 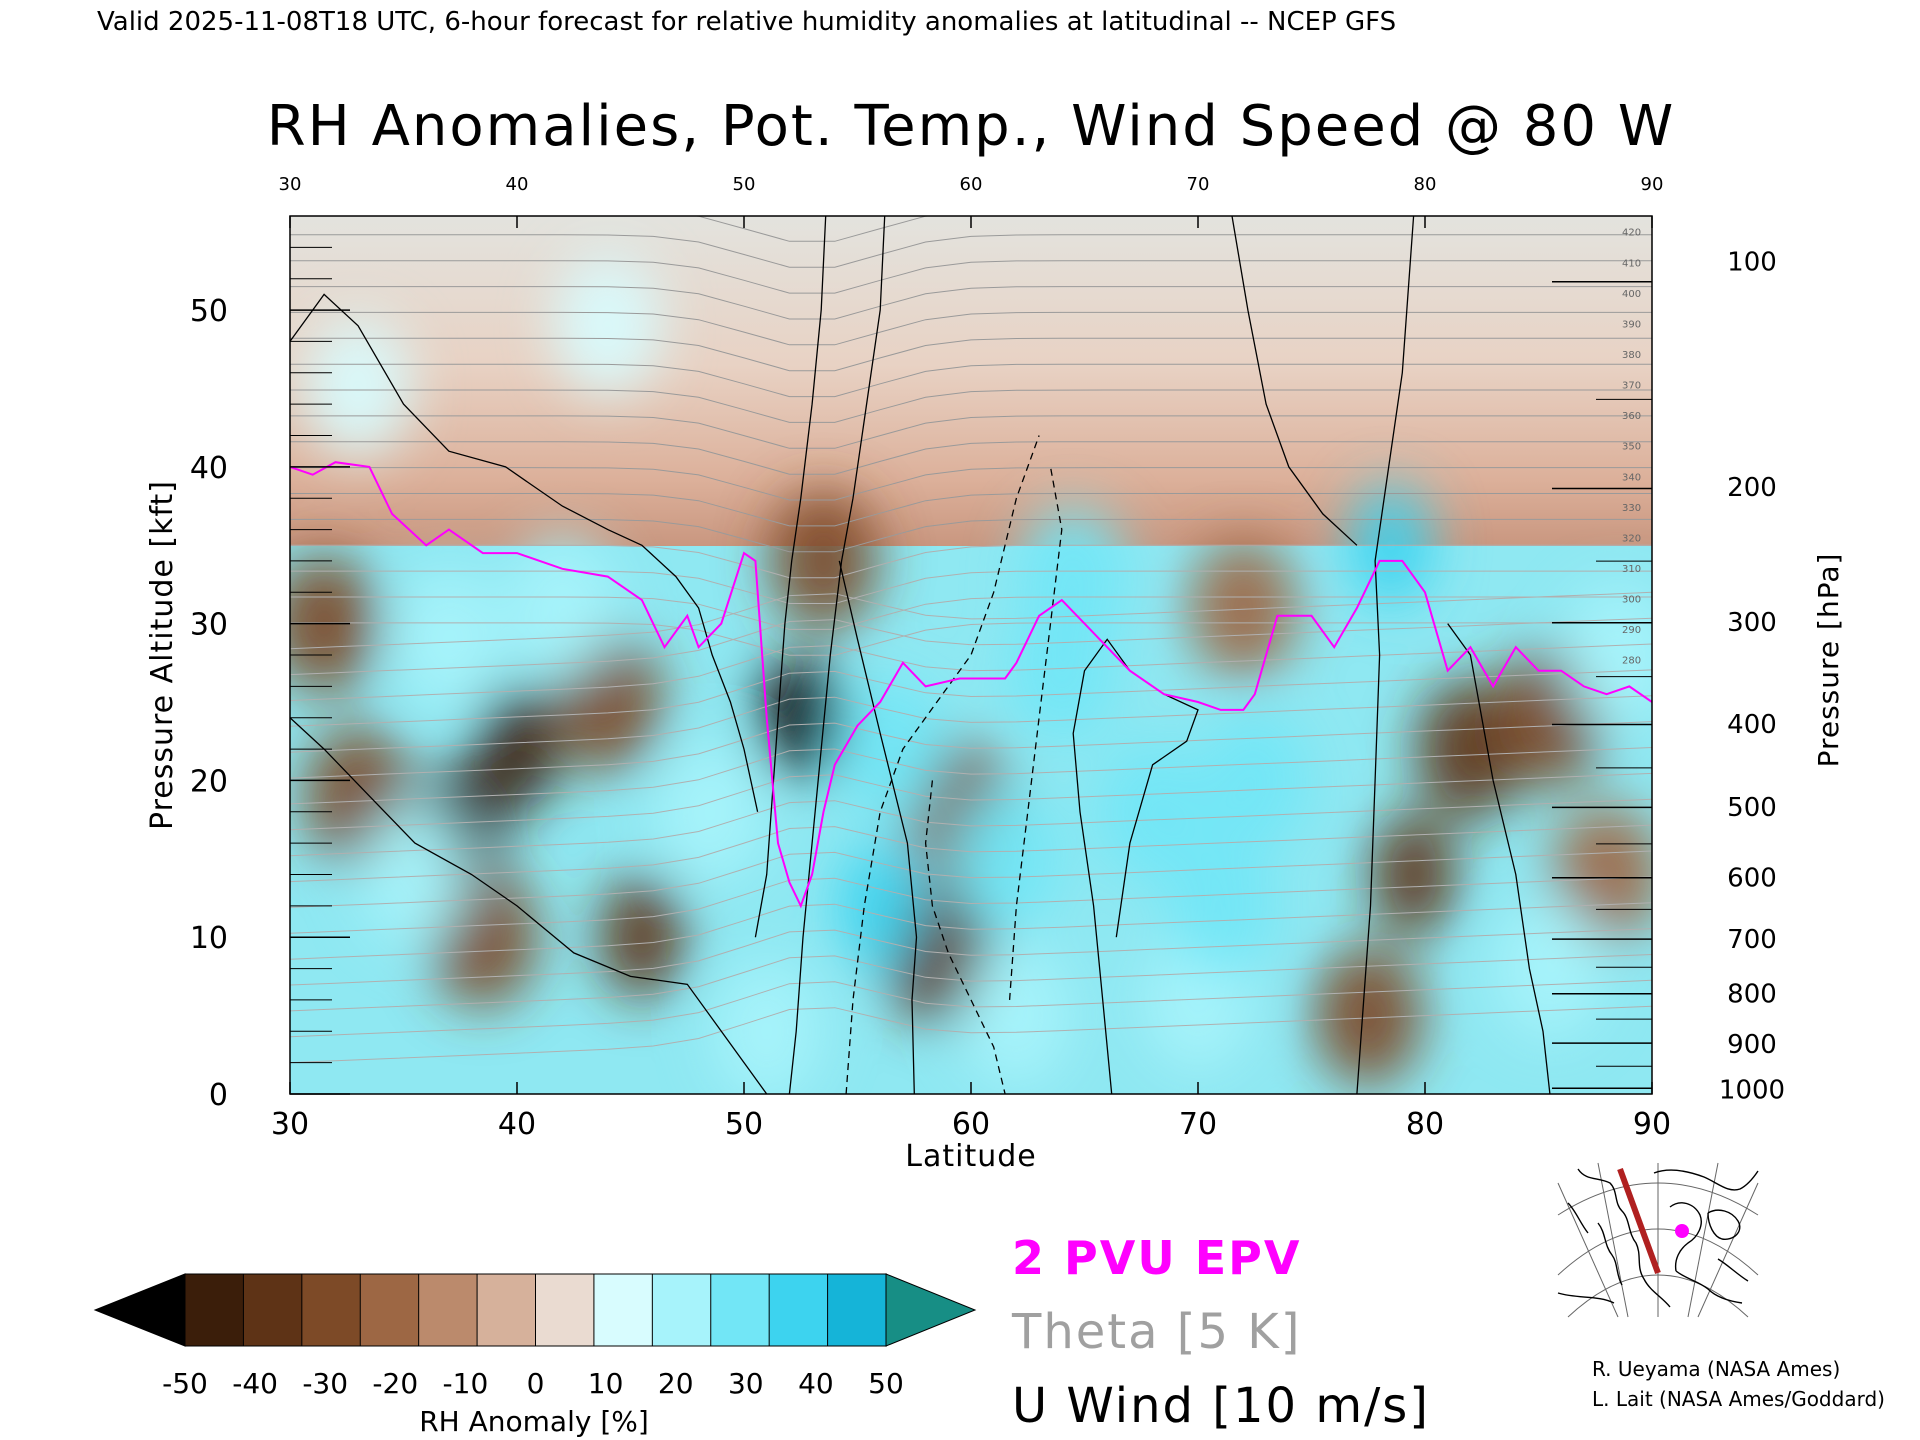 What do you see at coordinates (209, 311) in the screenshot?
I see `y-tick-label-50: 50` at bounding box center [209, 311].